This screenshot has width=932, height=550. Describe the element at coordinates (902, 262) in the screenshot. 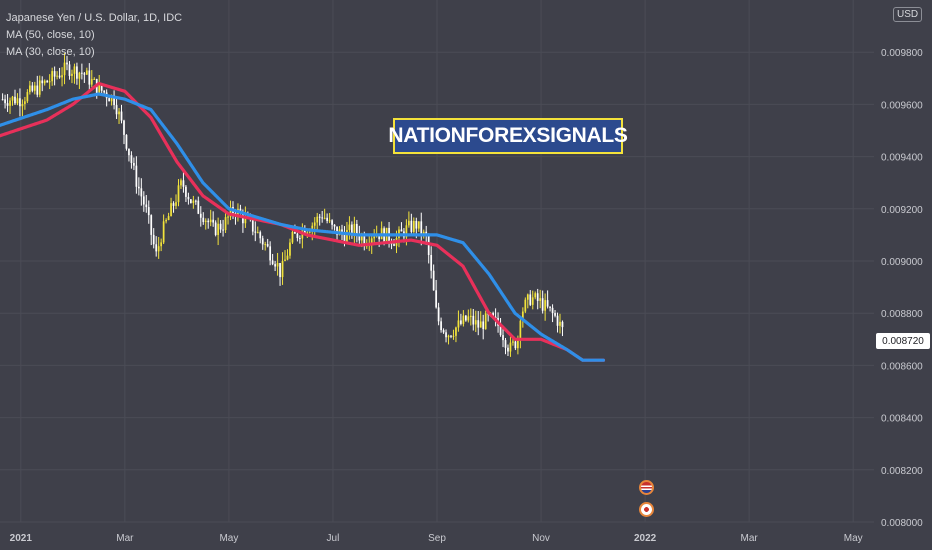

I see `y-tick-label: 0.009000` at that location.